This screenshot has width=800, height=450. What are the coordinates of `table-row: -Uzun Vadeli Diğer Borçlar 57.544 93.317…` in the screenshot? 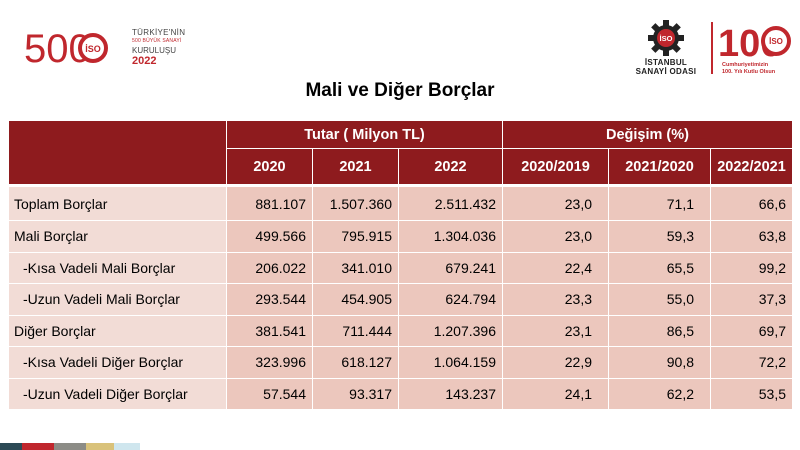 It's located at (400, 393).